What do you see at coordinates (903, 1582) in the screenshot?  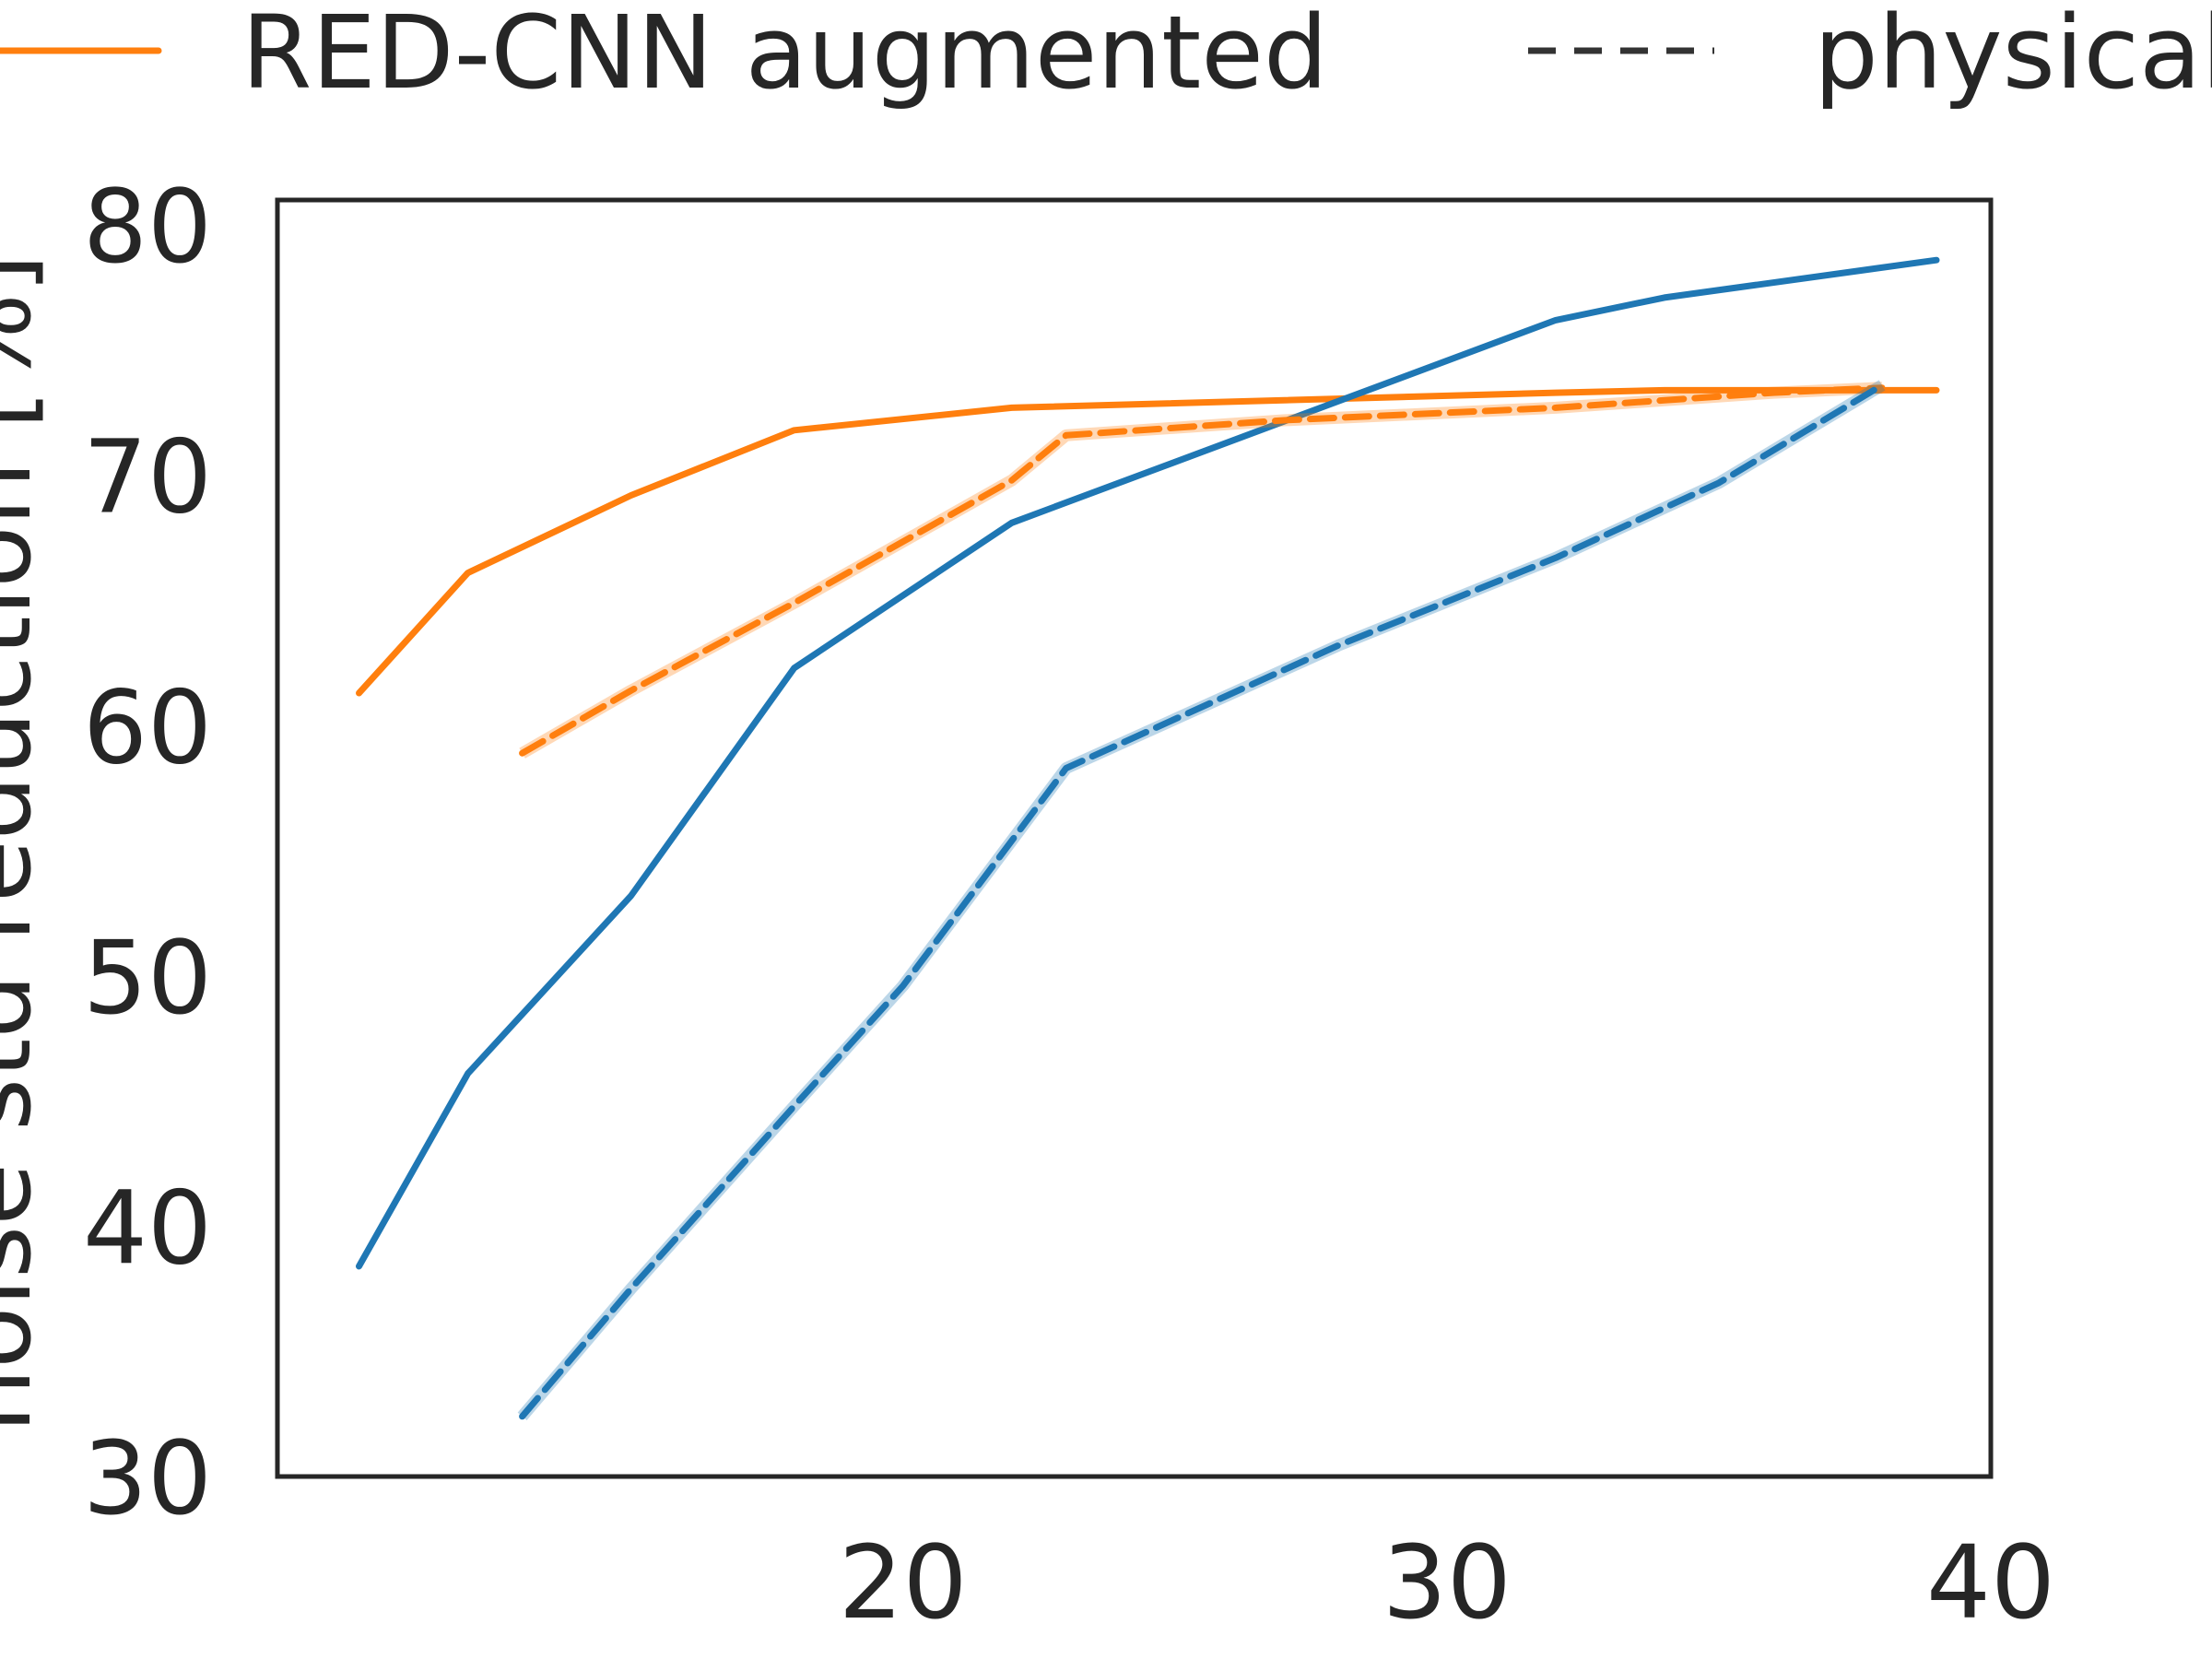 I see `x-tick-label: 20` at bounding box center [903, 1582].